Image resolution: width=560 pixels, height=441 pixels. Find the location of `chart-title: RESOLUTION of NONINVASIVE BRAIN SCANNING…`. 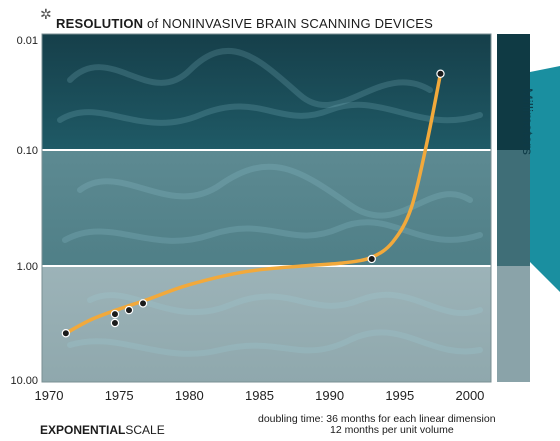

chart-title: RESOLUTION of NONINVASIVE BRAIN SCANNING… is located at coordinates (244, 23).